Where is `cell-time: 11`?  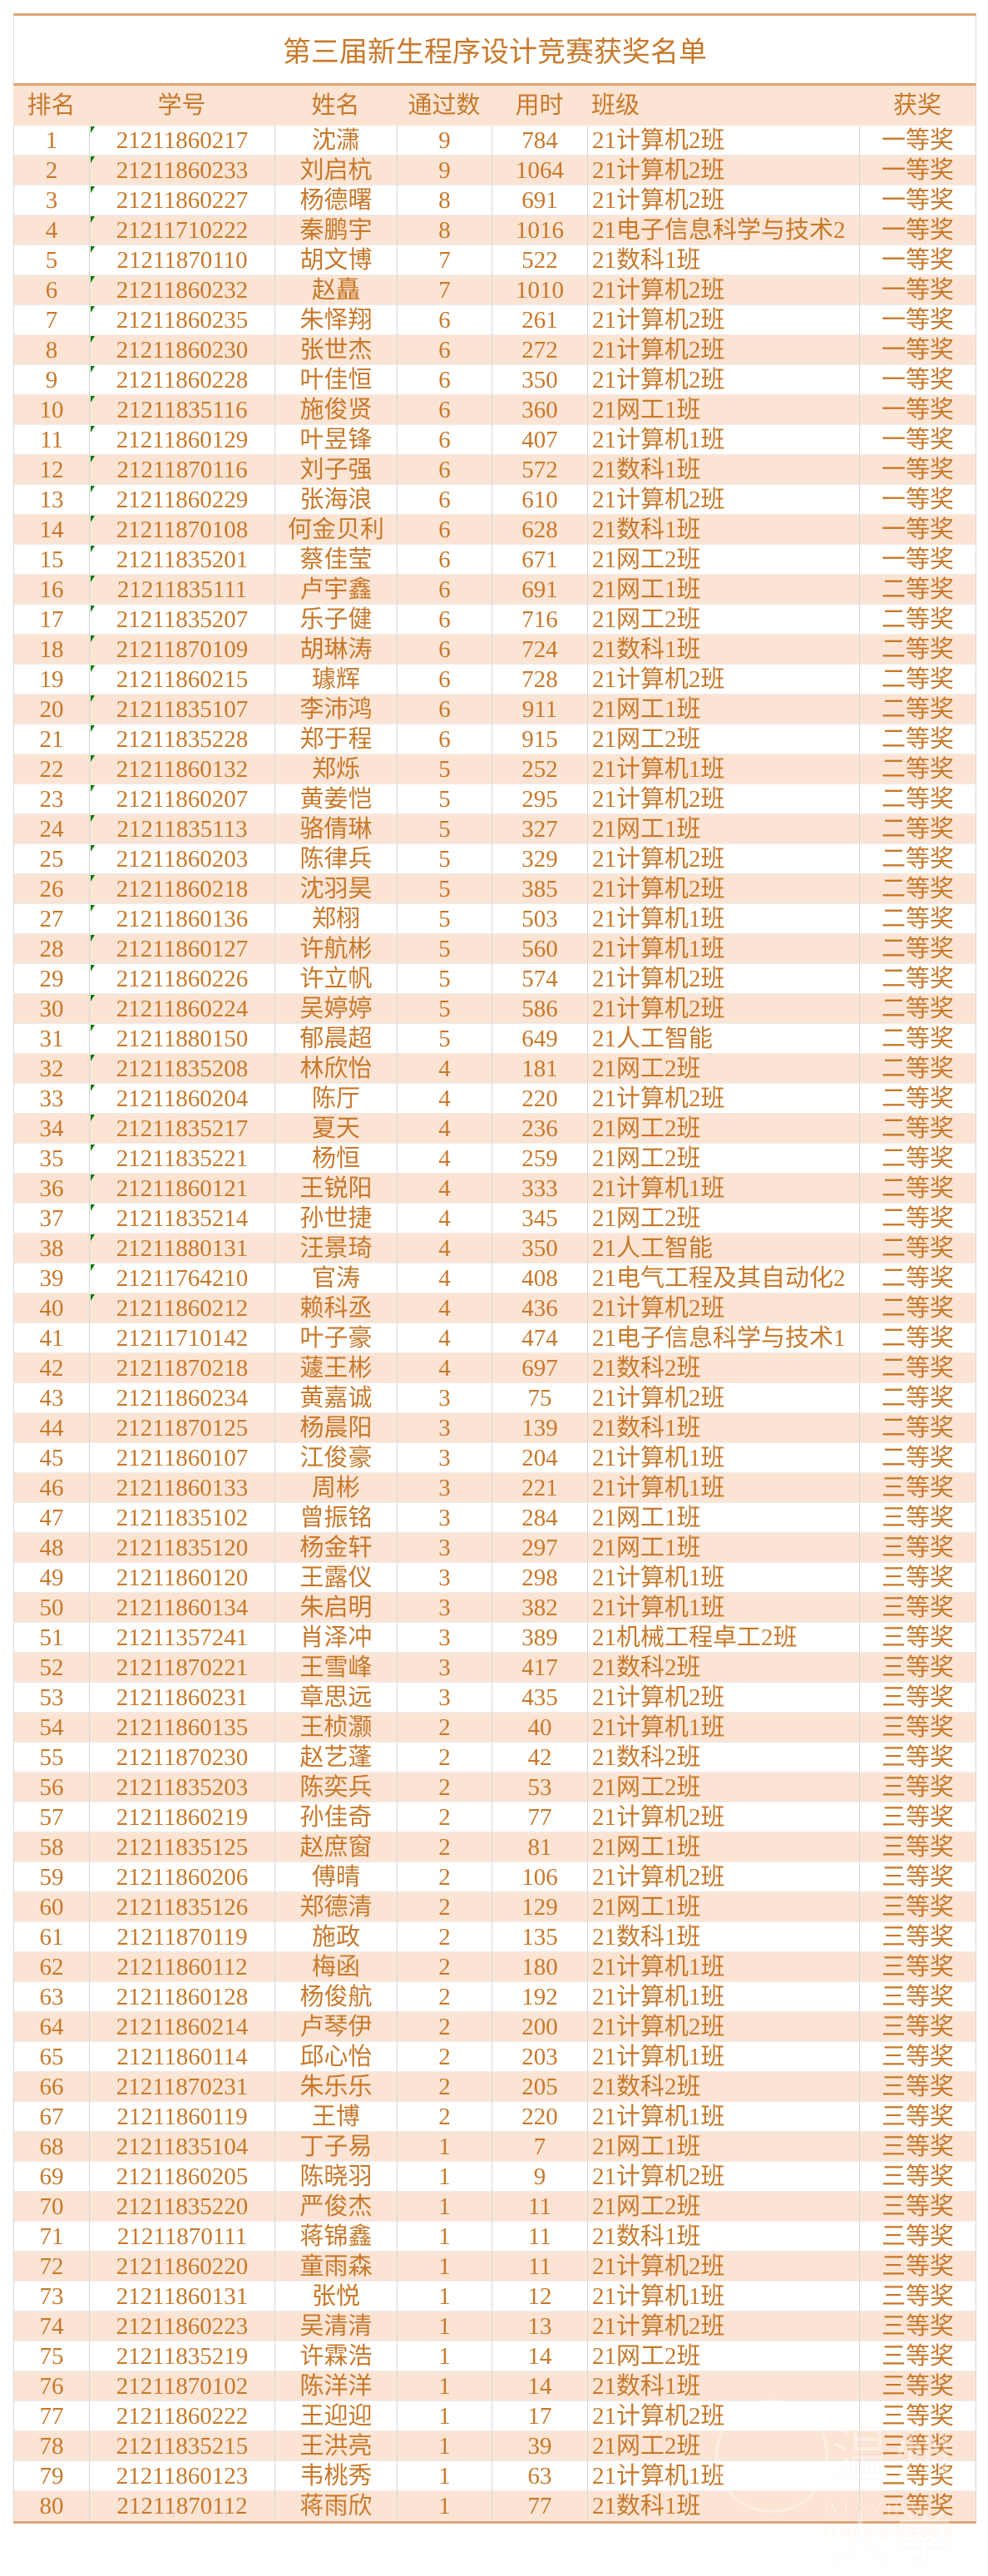 cell-time: 11 is located at coordinates (539, 2207).